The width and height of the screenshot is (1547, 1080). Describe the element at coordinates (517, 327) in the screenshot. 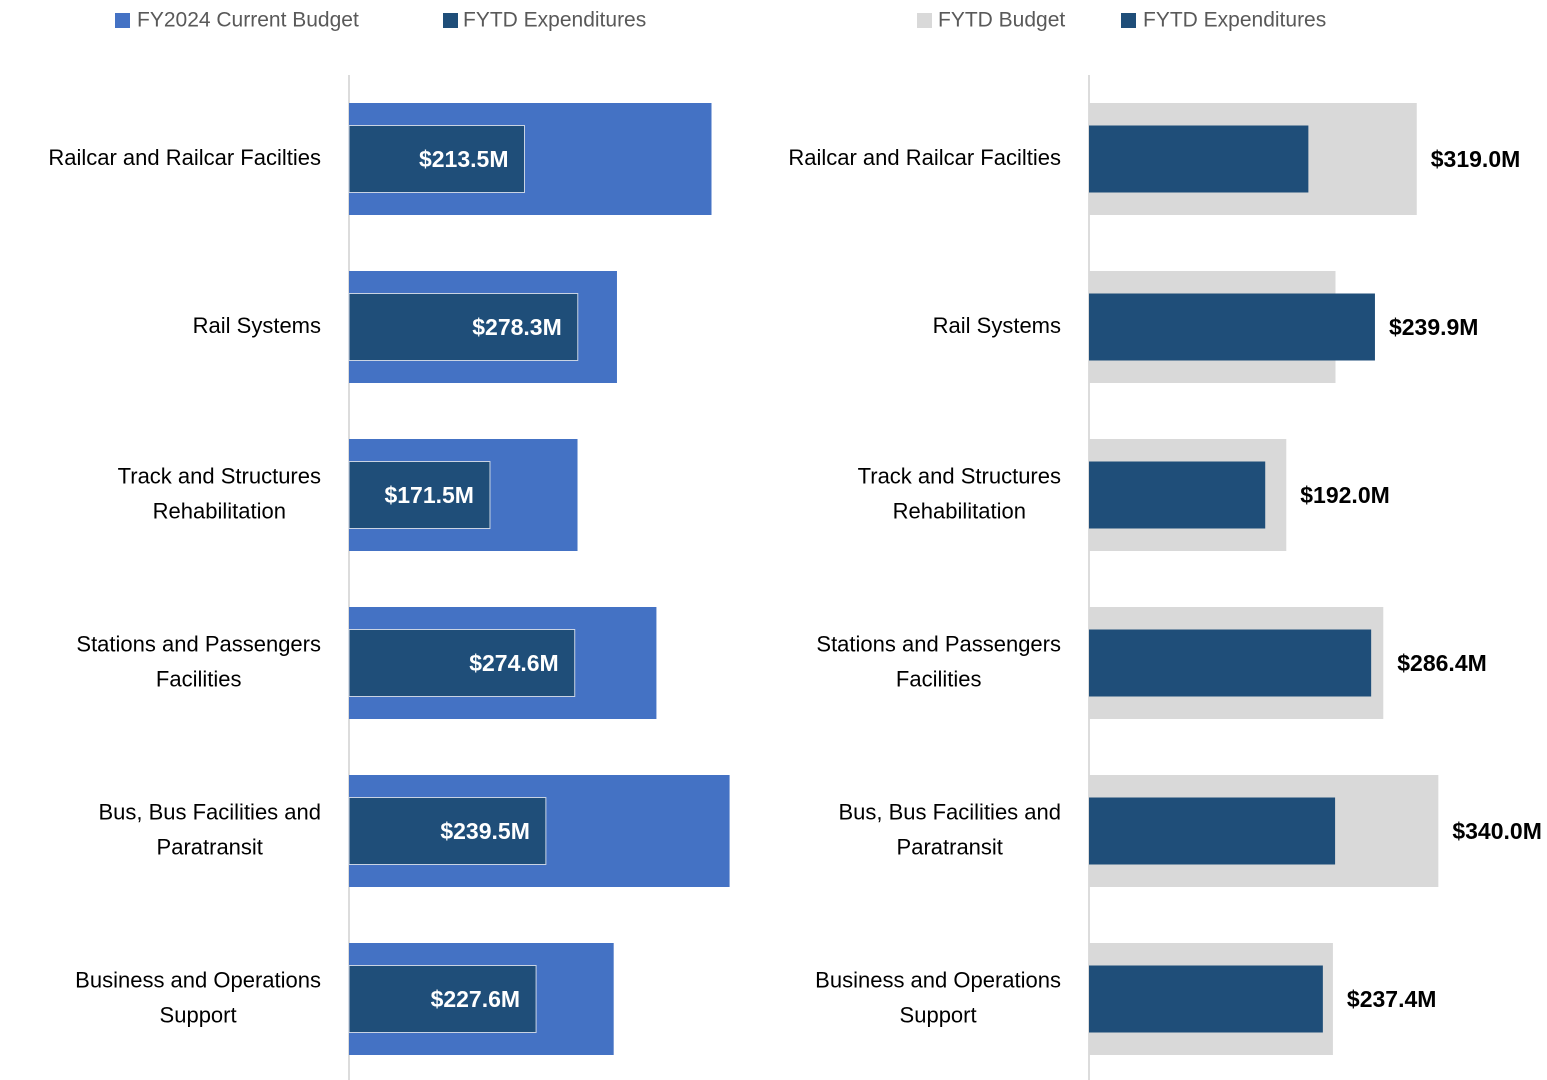

I see `value-label: $278.3M` at that location.